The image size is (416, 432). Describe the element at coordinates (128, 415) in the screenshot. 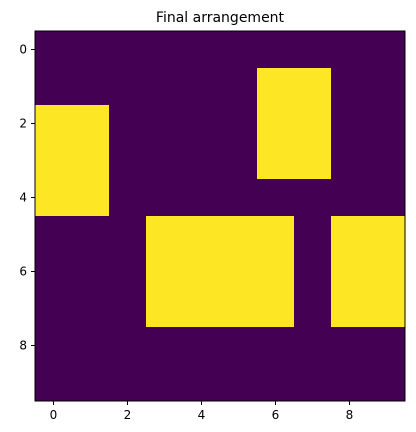

I see `x-tick-label: 2` at that location.